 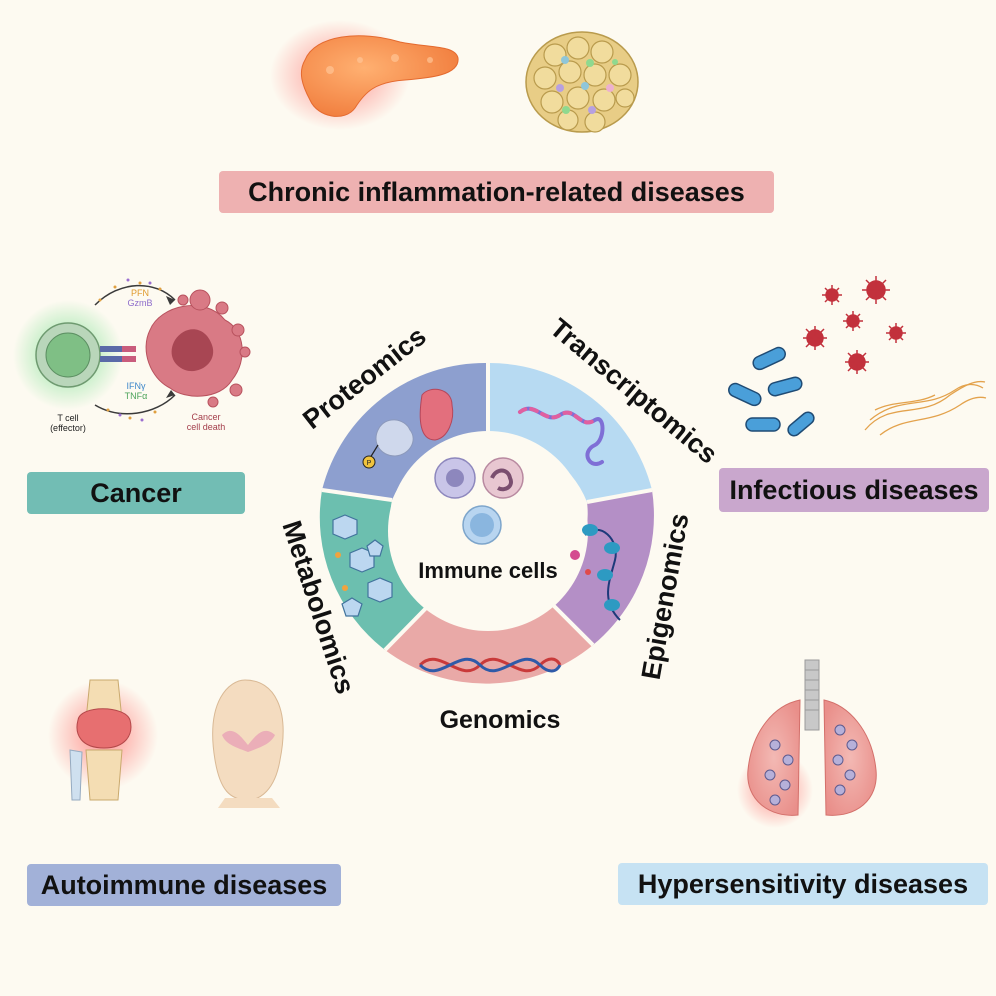 I want to click on chromatin-icon, so click(x=595, y=572).